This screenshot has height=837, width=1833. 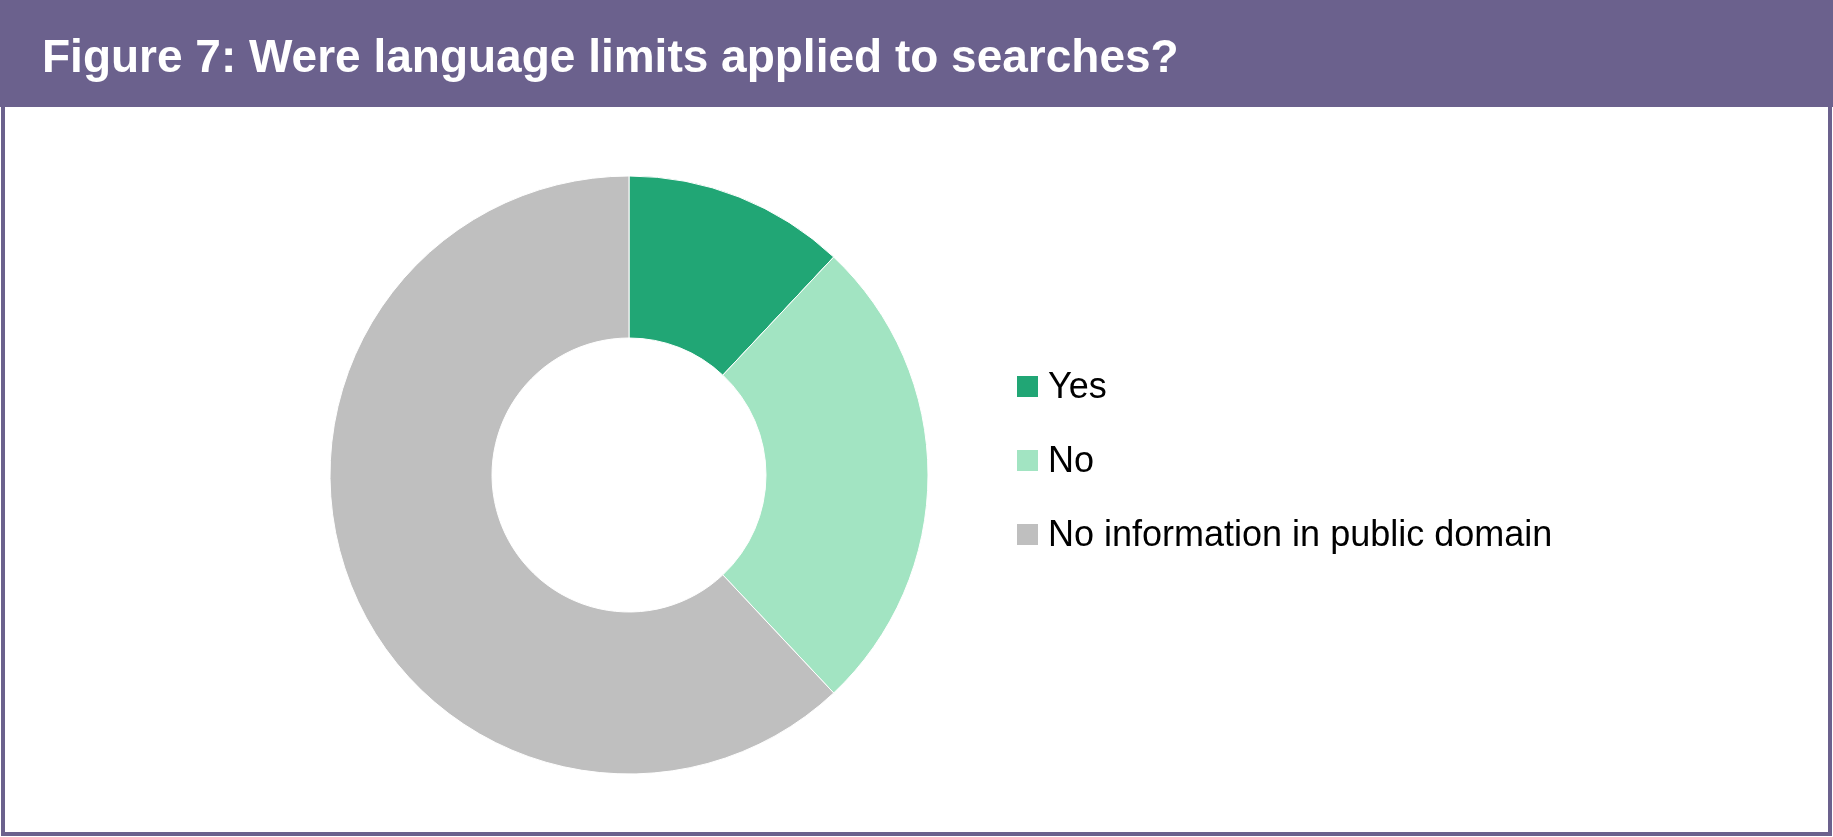 I want to click on legend-label: No, so click(x=1071, y=459).